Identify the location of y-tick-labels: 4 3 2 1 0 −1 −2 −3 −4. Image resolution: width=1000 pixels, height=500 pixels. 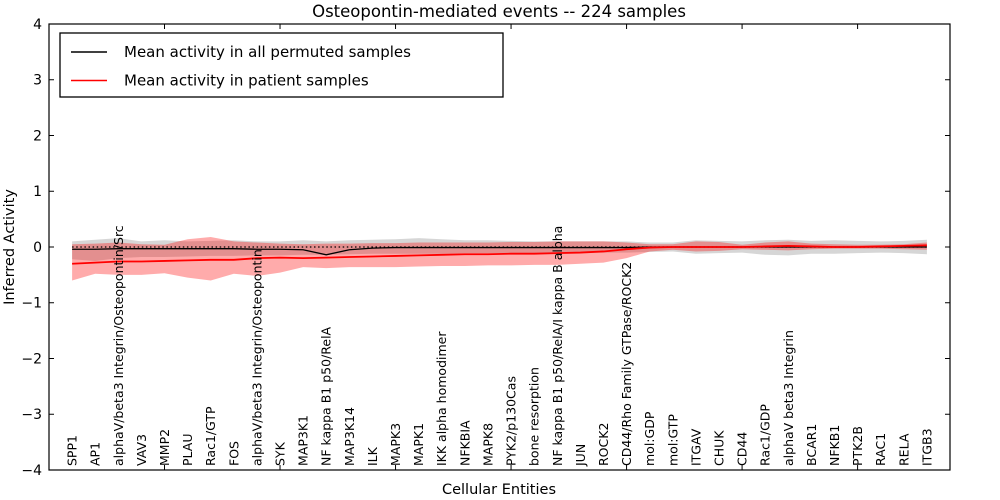
(31, 248).